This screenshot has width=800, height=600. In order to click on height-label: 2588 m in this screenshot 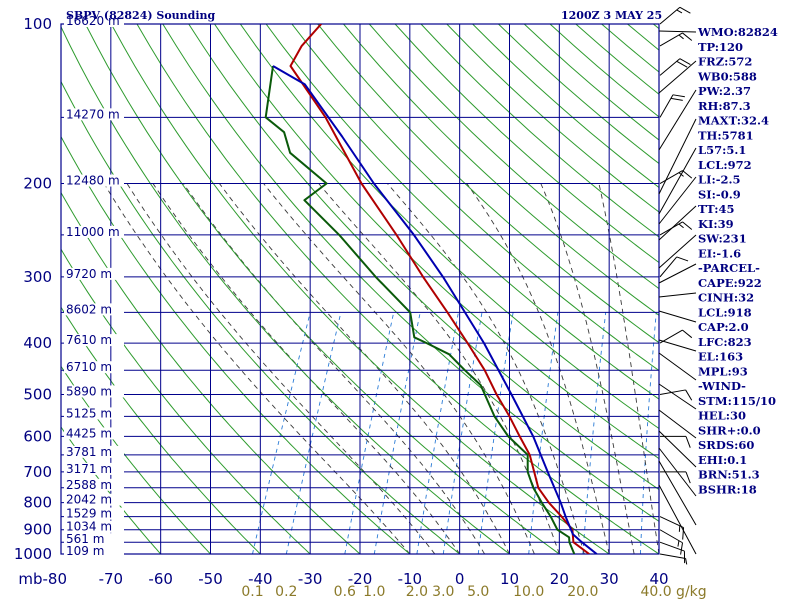, I will do `click(89, 485)`.